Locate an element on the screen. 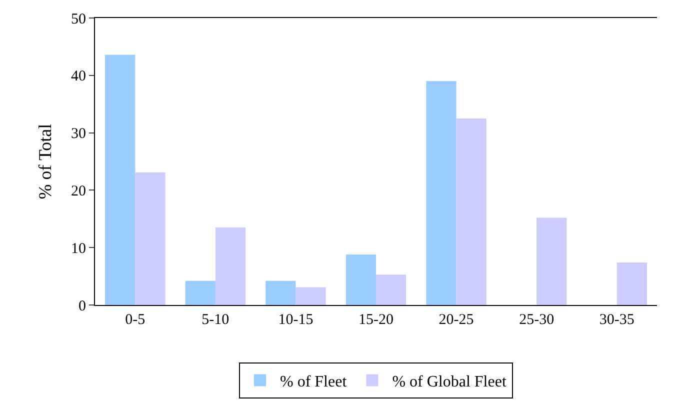 Image resolution: width=677 pixels, height=410 pixels. x-tick-label: 30-35 is located at coordinates (616, 320).